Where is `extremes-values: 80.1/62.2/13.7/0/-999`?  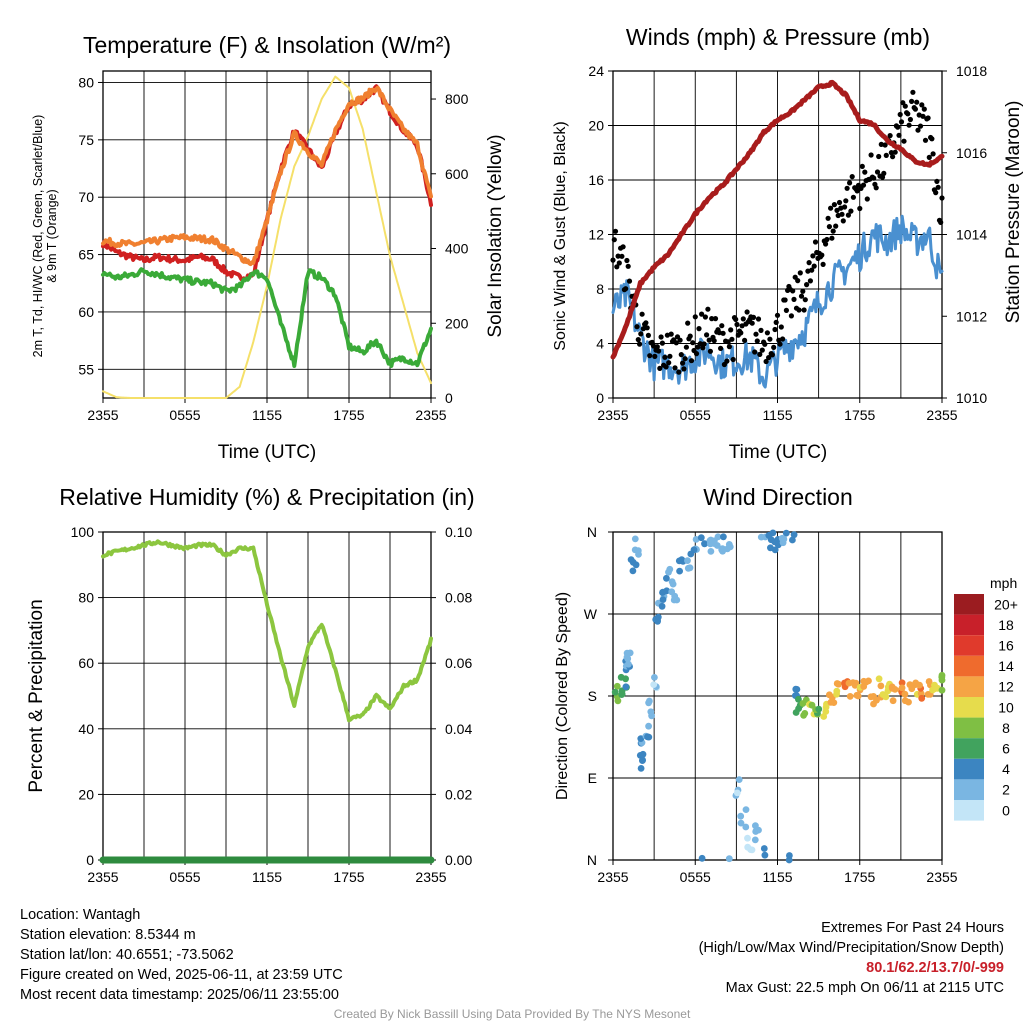
extremes-values: 80.1/62.2/13.7/0/-999 is located at coordinates (935, 968).